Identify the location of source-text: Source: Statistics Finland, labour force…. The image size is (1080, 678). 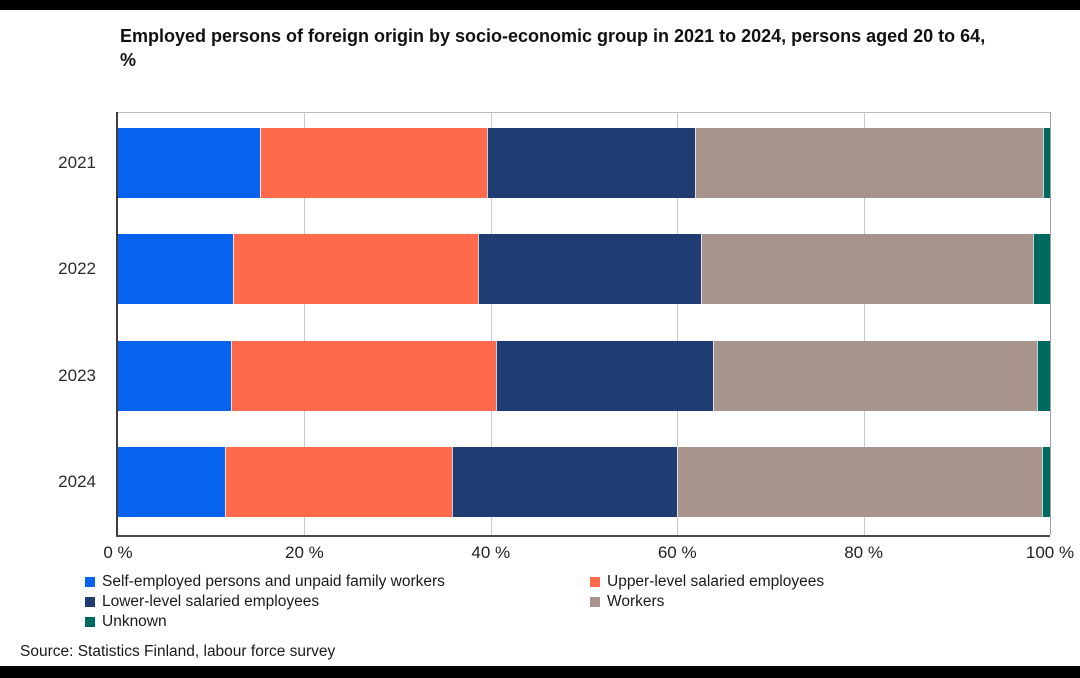
(178, 651).